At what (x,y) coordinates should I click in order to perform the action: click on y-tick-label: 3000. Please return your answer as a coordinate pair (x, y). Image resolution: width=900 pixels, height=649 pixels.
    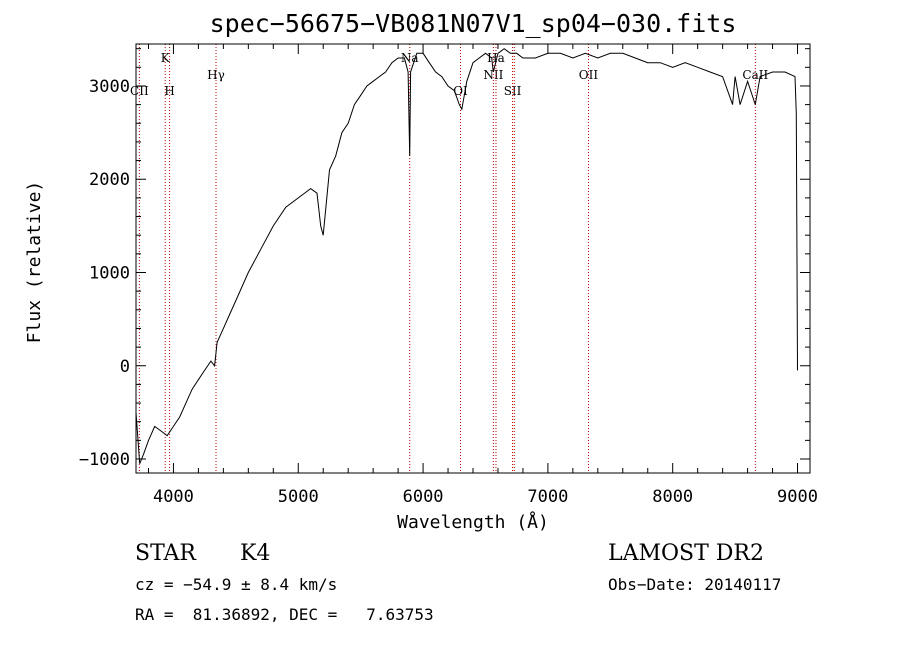
    Looking at the image, I should click on (109, 87).